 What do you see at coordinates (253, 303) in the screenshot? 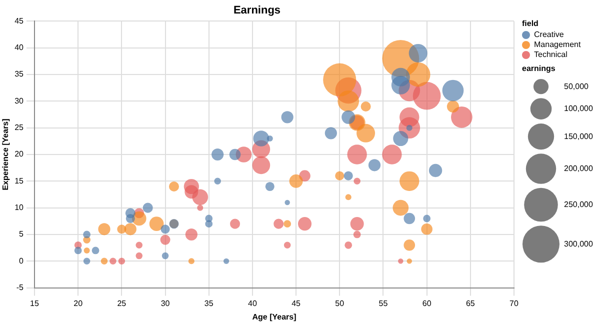
I see `x-tick-label: 40` at bounding box center [253, 303].